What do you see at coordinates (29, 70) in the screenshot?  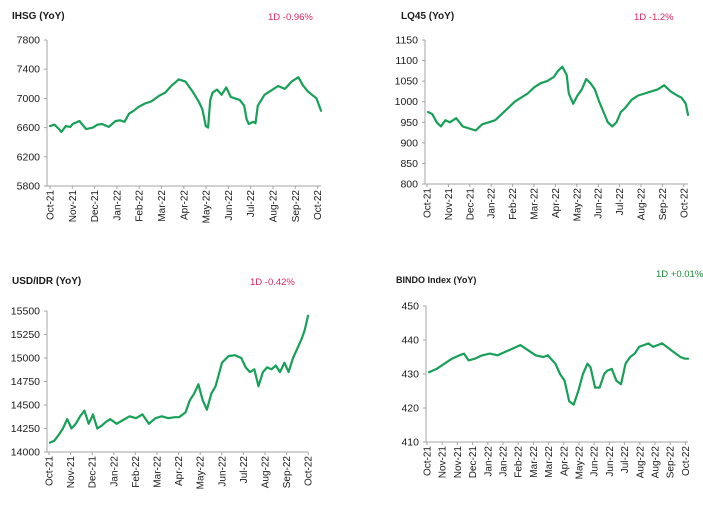 I see `y-tick-label: 7400` at bounding box center [29, 70].